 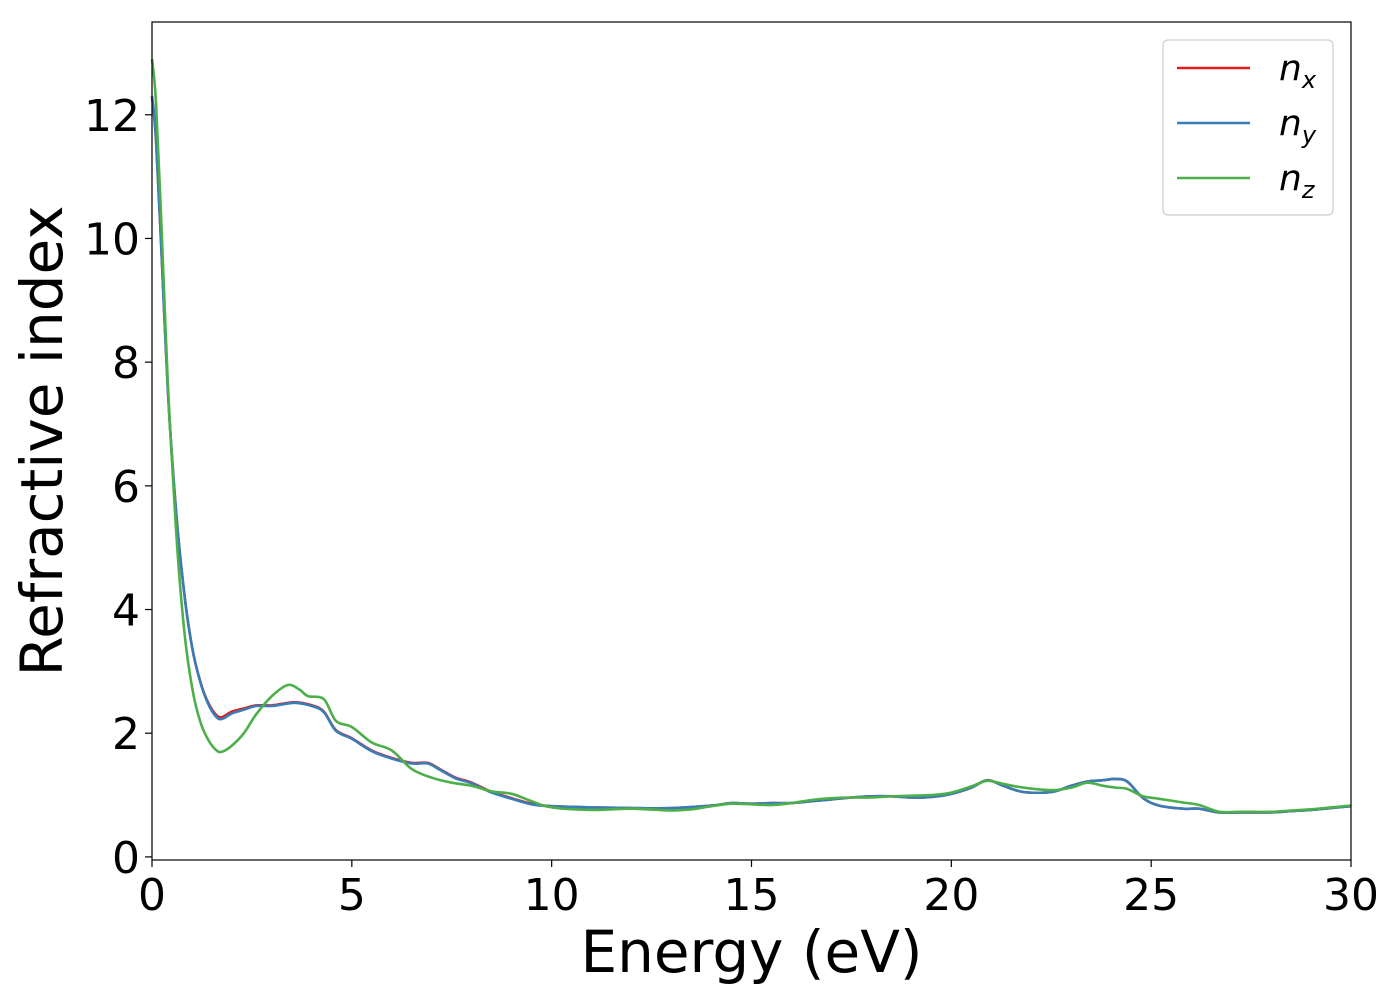 What do you see at coordinates (112, 116) in the screenshot?
I see `y-tick-label: 12` at bounding box center [112, 116].